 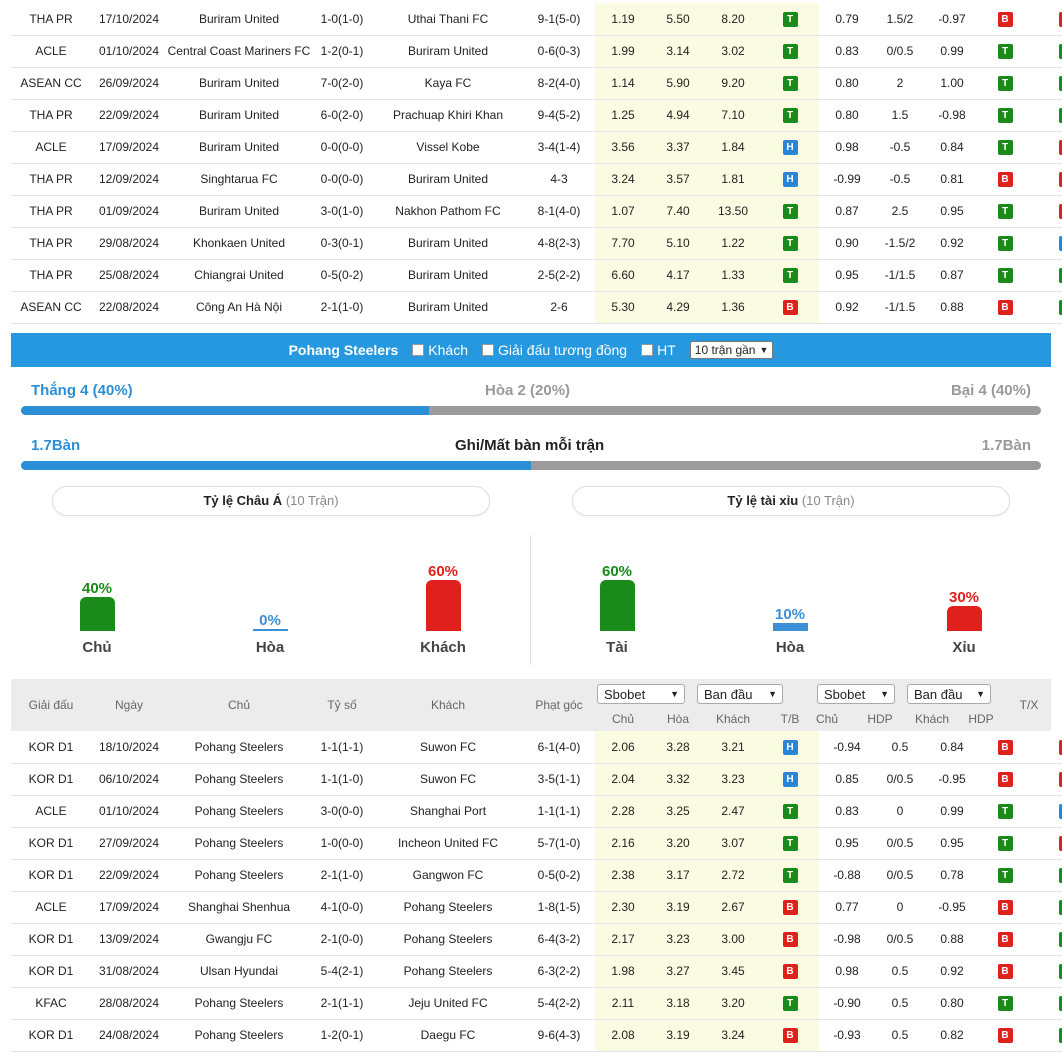 I want to click on date-cell: 28/08/2024, so click(x=129, y=1003).